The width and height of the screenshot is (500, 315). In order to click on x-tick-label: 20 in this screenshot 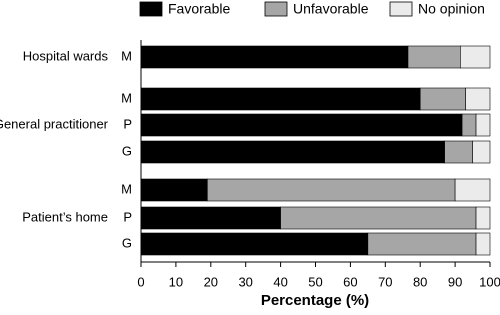, I will do `click(211, 281)`.